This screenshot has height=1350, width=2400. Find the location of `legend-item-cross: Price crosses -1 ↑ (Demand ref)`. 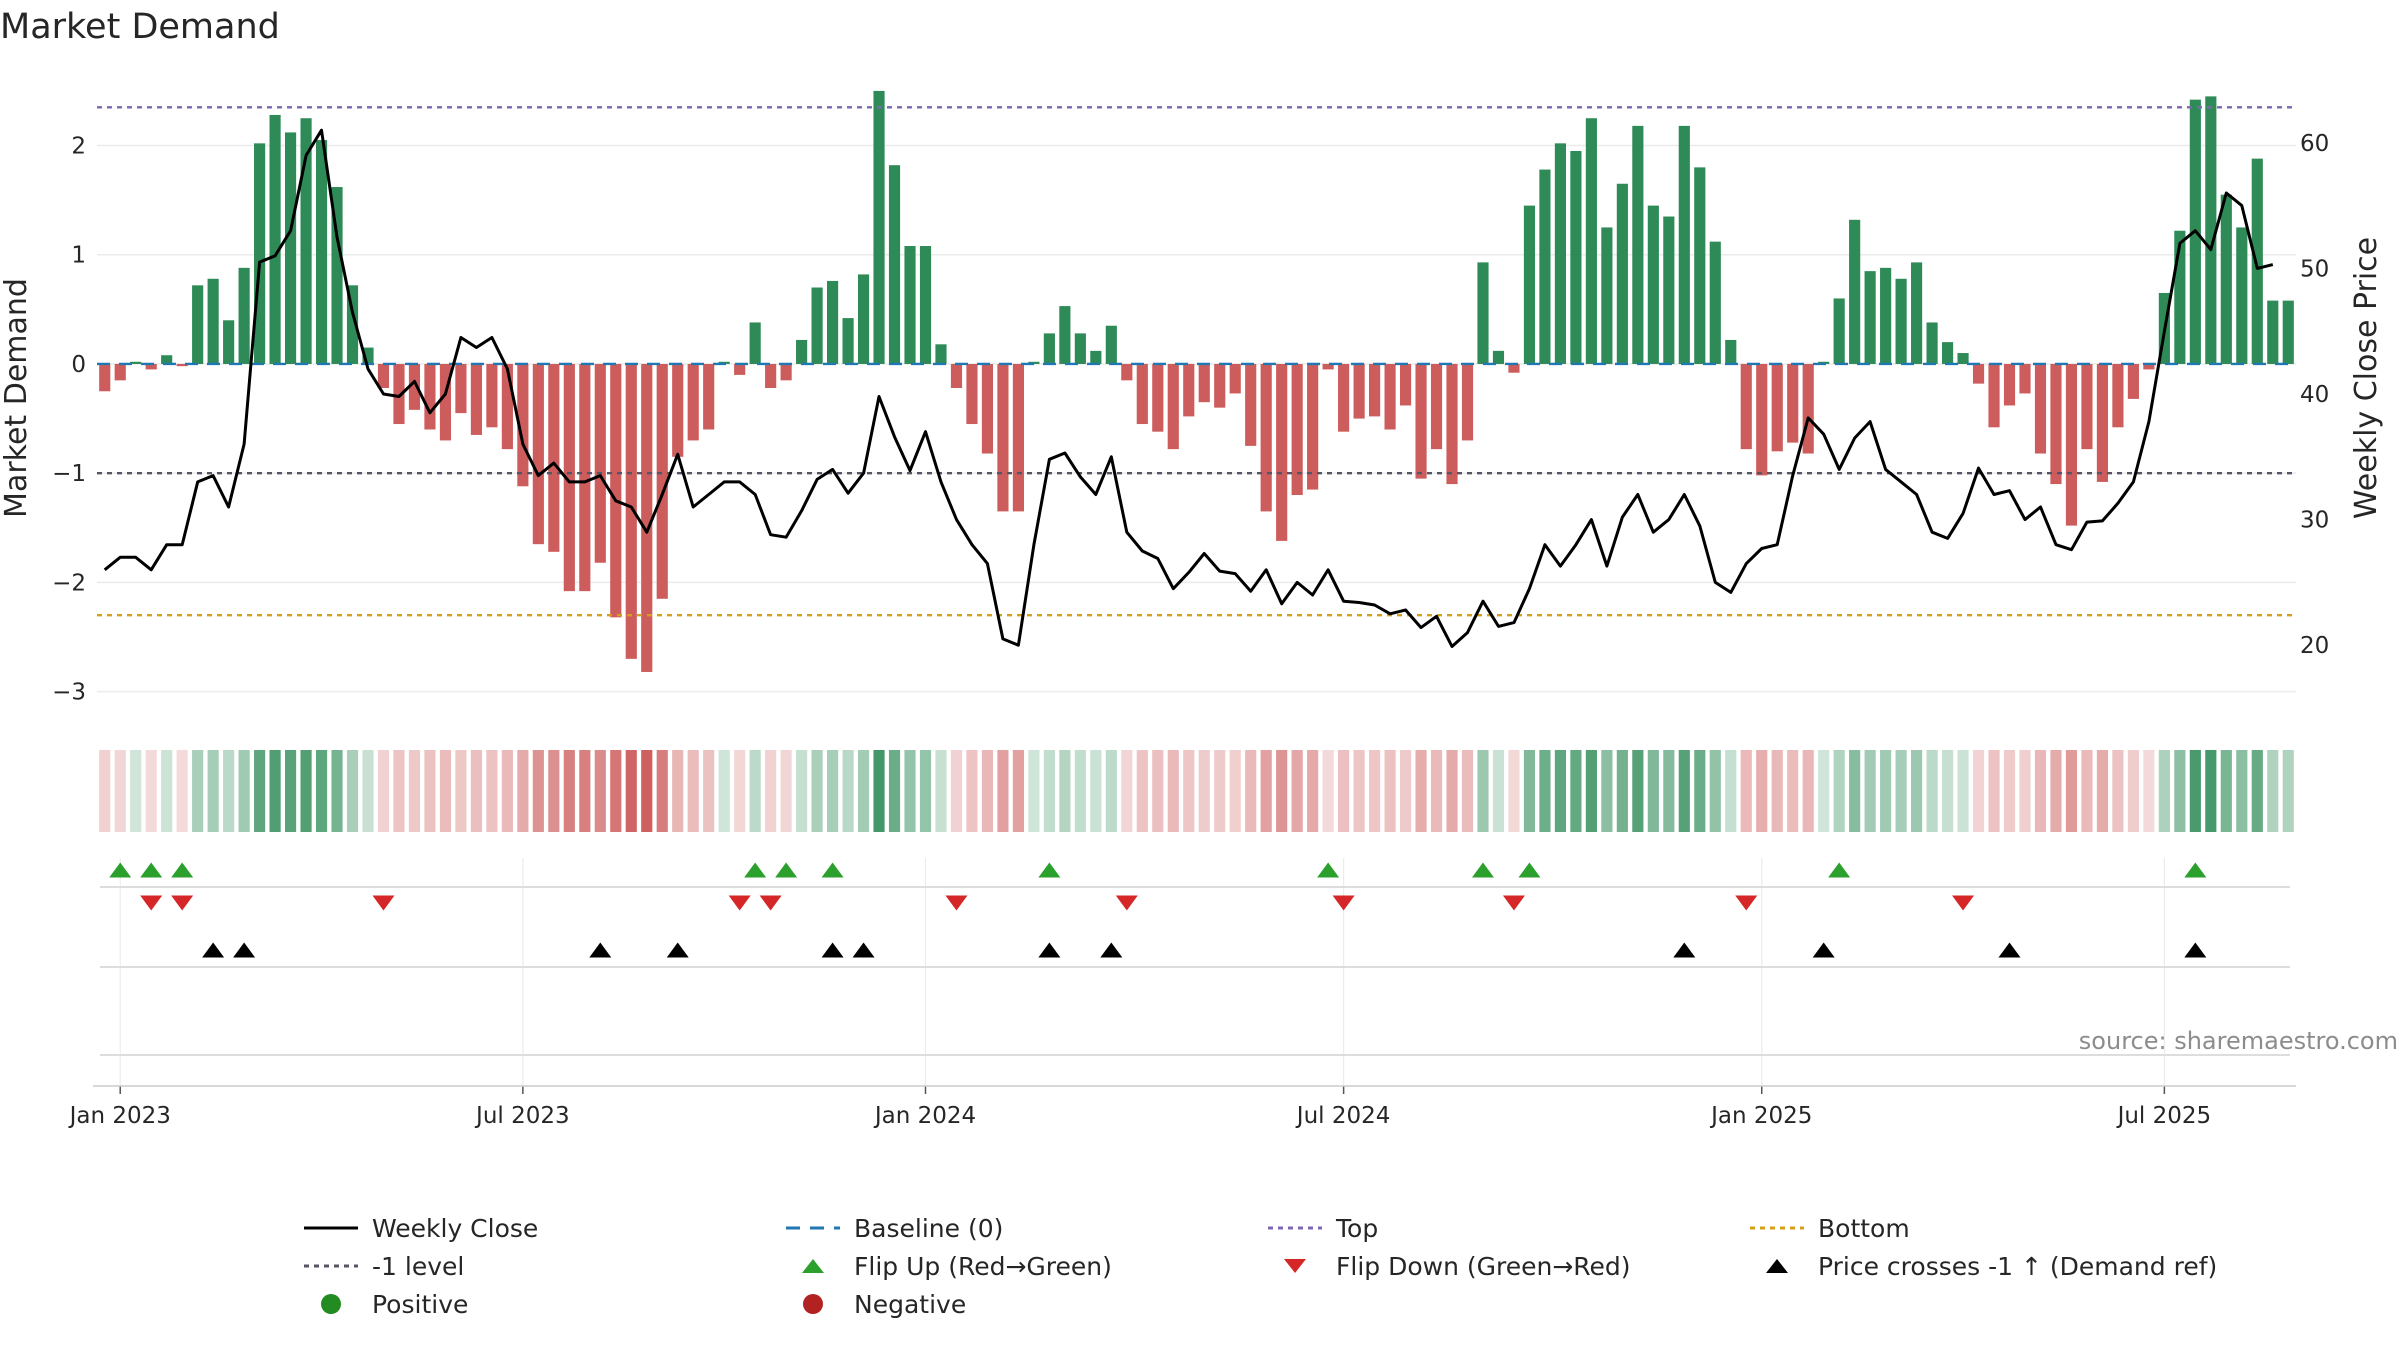

legend-item-cross: Price crosses -1 ↑ (Demand ref) is located at coordinates (1981, 1266).